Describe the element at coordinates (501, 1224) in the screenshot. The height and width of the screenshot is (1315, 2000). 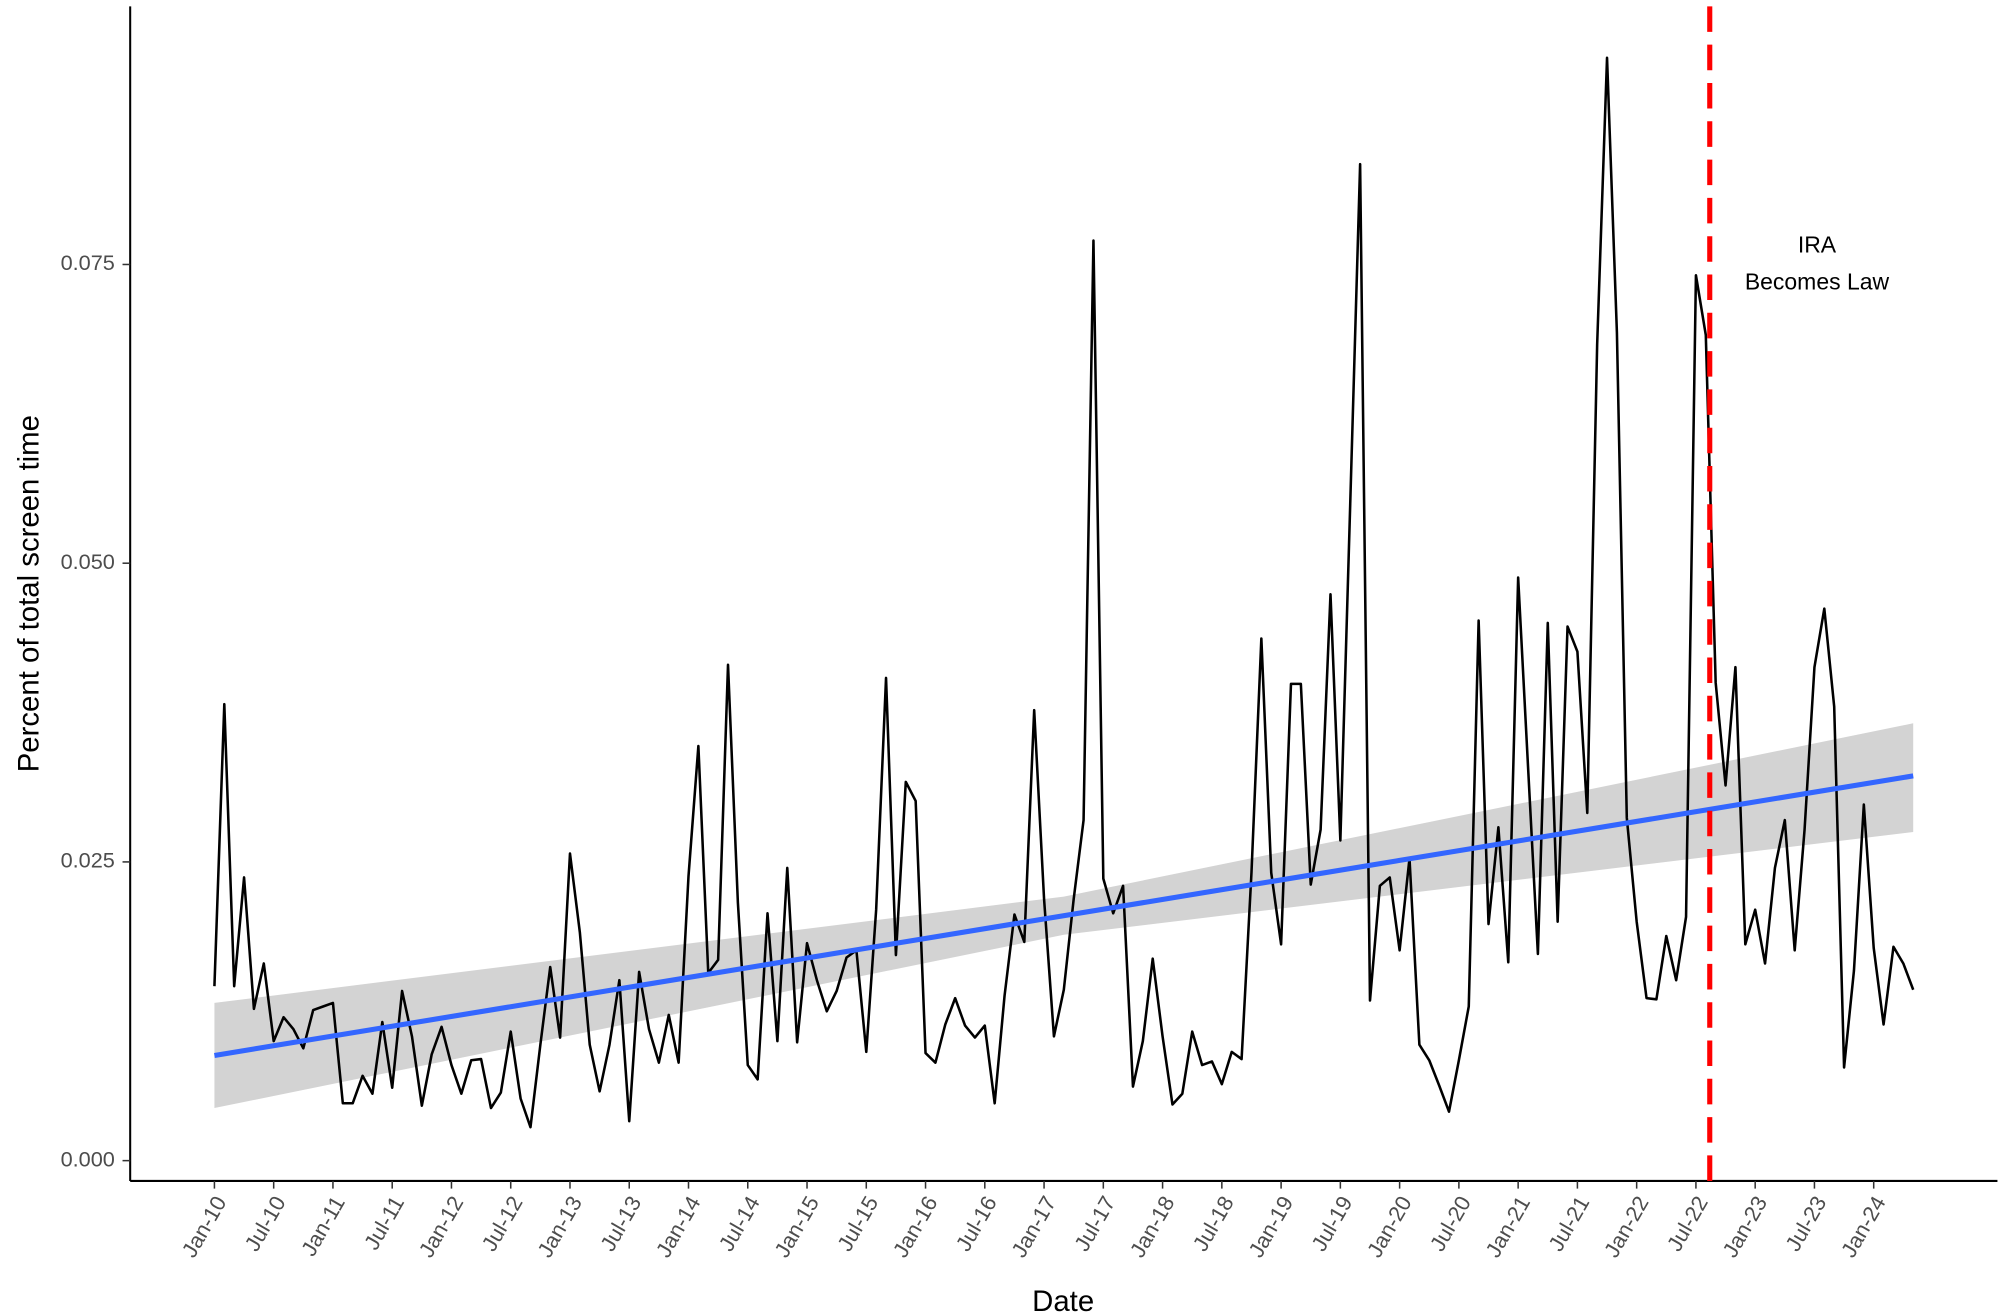
I see `x-tick-label: Jul-12` at that location.